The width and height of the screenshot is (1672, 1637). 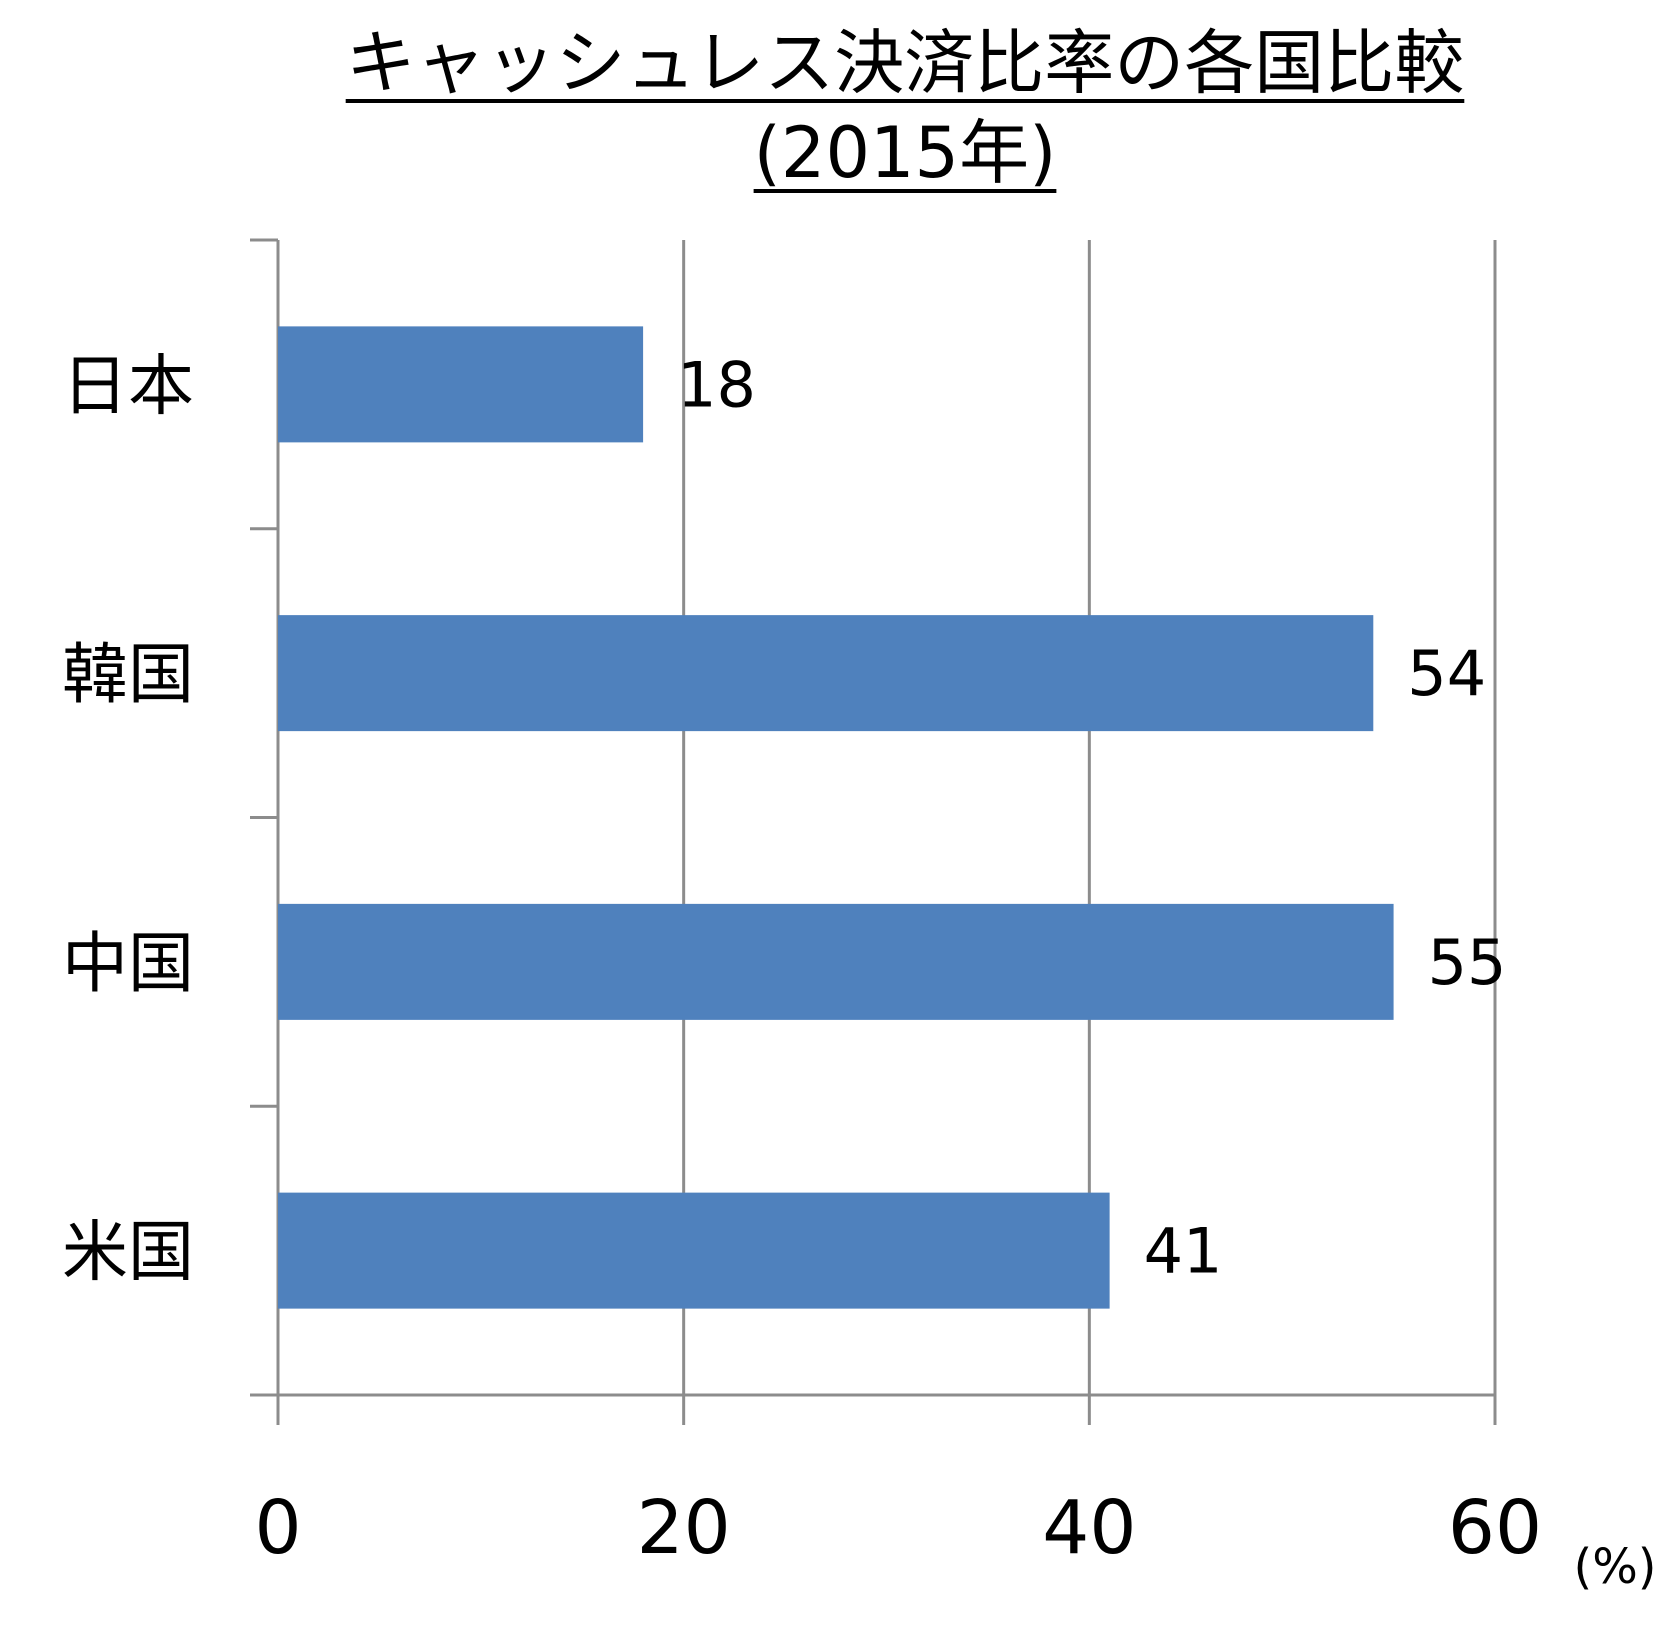 I want to click on category-label-3: 米国, so click(x=128, y=1252).